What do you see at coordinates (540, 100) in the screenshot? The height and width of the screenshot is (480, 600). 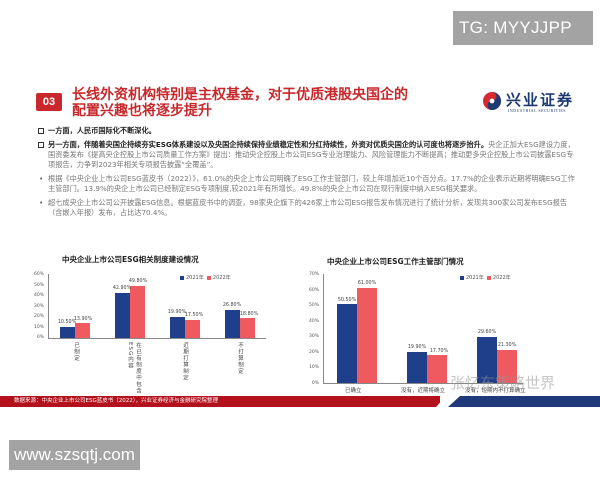 I see `logo-text-cn: 兴业证券` at bounding box center [540, 100].